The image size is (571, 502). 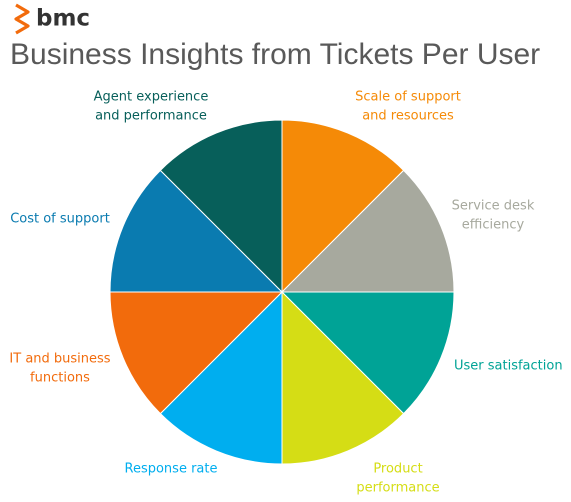 What do you see at coordinates (59, 359) in the screenshot?
I see `segment-label: IT and business` at bounding box center [59, 359].